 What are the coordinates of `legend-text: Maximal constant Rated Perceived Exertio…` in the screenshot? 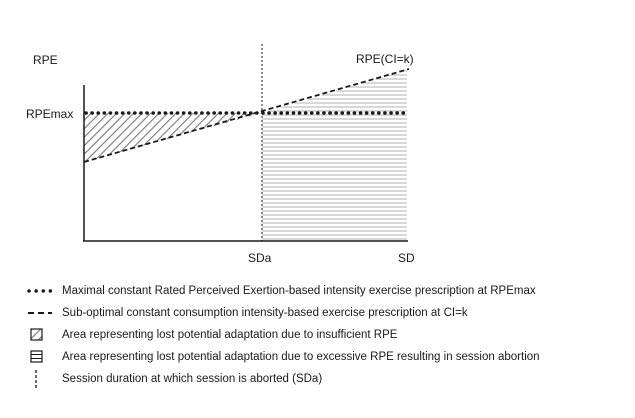 It's located at (299, 291).